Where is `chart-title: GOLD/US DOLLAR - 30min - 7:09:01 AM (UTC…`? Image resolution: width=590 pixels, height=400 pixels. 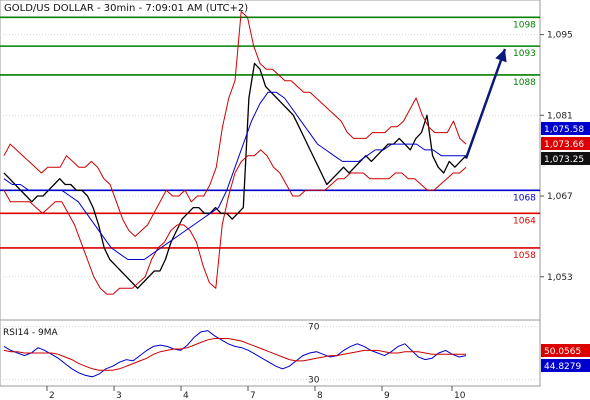 chart-title: GOLD/US DOLLAR - 30min - 7:09:01 AM (UTC… is located at coordinates (126, 8).